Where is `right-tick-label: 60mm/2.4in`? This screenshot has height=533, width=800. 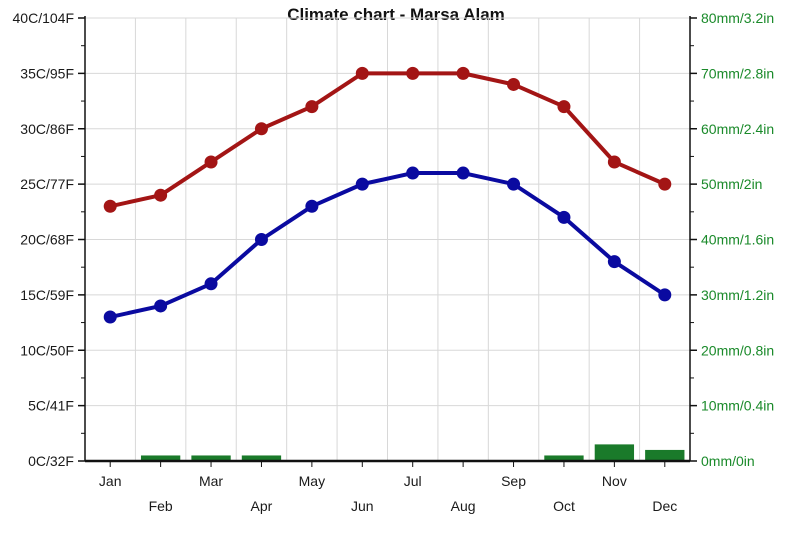
right-tick-label: 60mm/2.4in is located at coordinates (737, 129).